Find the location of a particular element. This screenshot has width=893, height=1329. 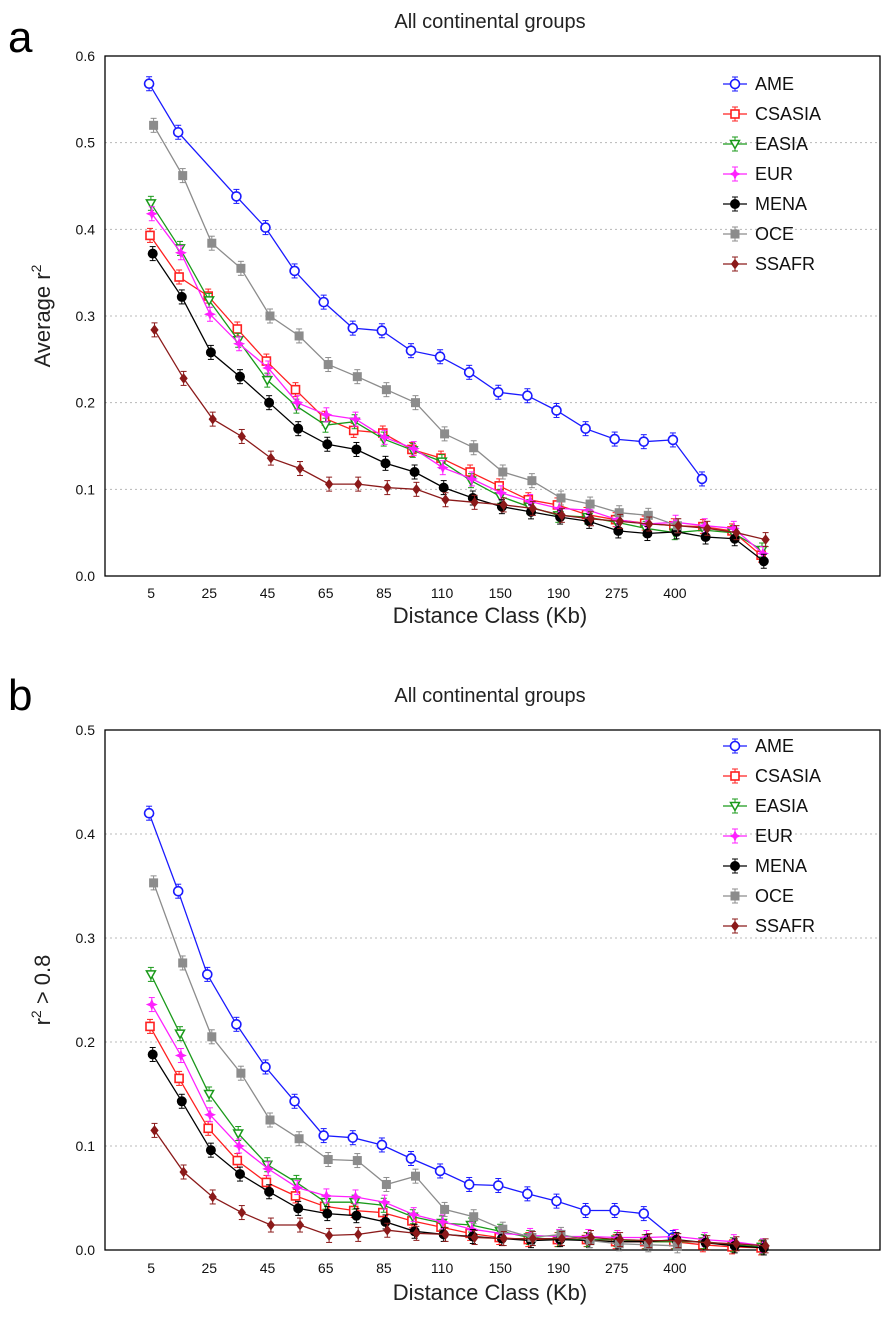

y-tick-label: 0.2 is located at coordinates (86, 1042).